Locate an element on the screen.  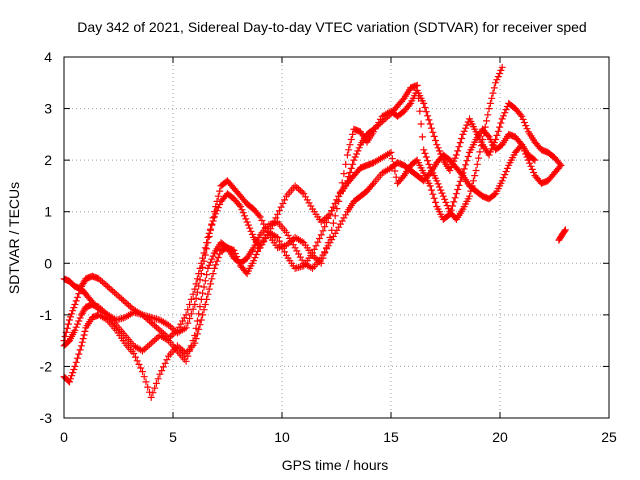
y-tick-label: -2 is located at coordinates (46, 366).